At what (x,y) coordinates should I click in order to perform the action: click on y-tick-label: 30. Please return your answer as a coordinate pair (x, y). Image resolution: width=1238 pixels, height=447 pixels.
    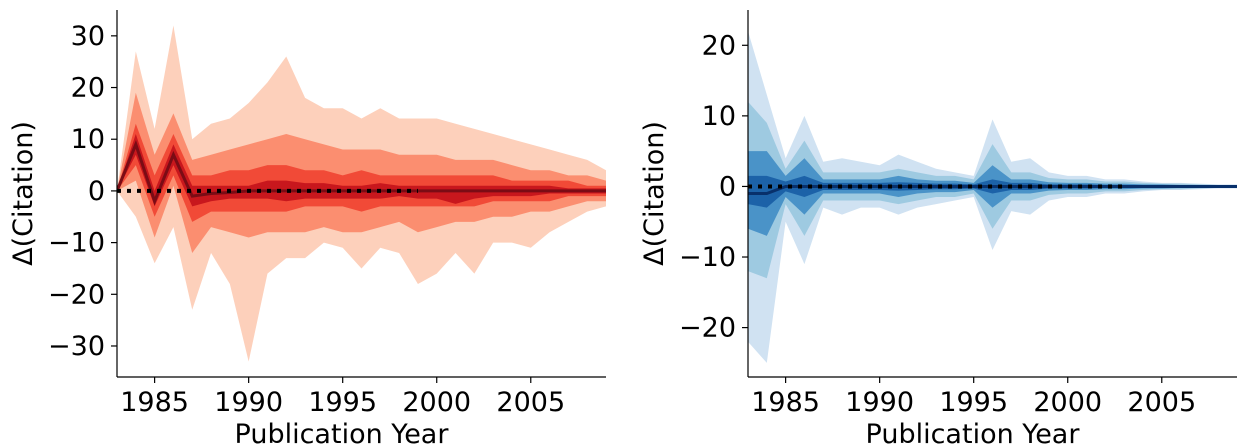
    Looking at the image, I should click on (88, 36).